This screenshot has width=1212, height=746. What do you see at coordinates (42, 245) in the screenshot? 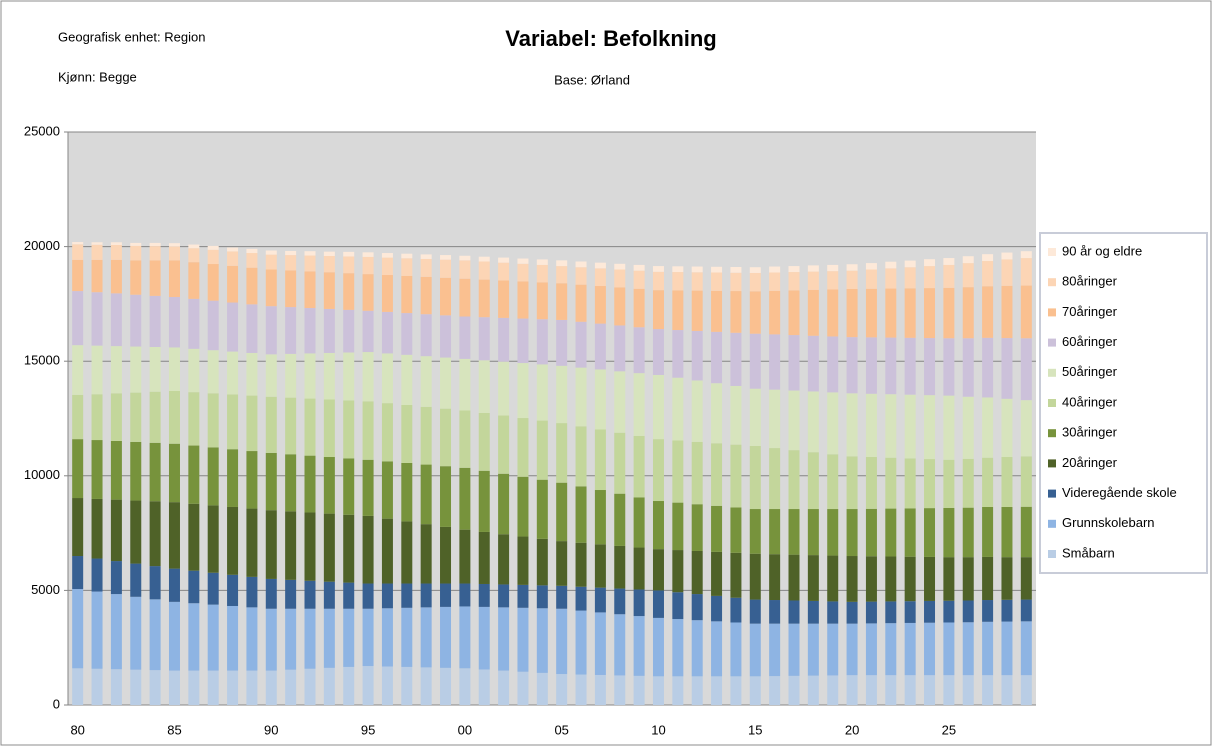
I see `y-tick-label: 20000` at bounding box center [42, 245].